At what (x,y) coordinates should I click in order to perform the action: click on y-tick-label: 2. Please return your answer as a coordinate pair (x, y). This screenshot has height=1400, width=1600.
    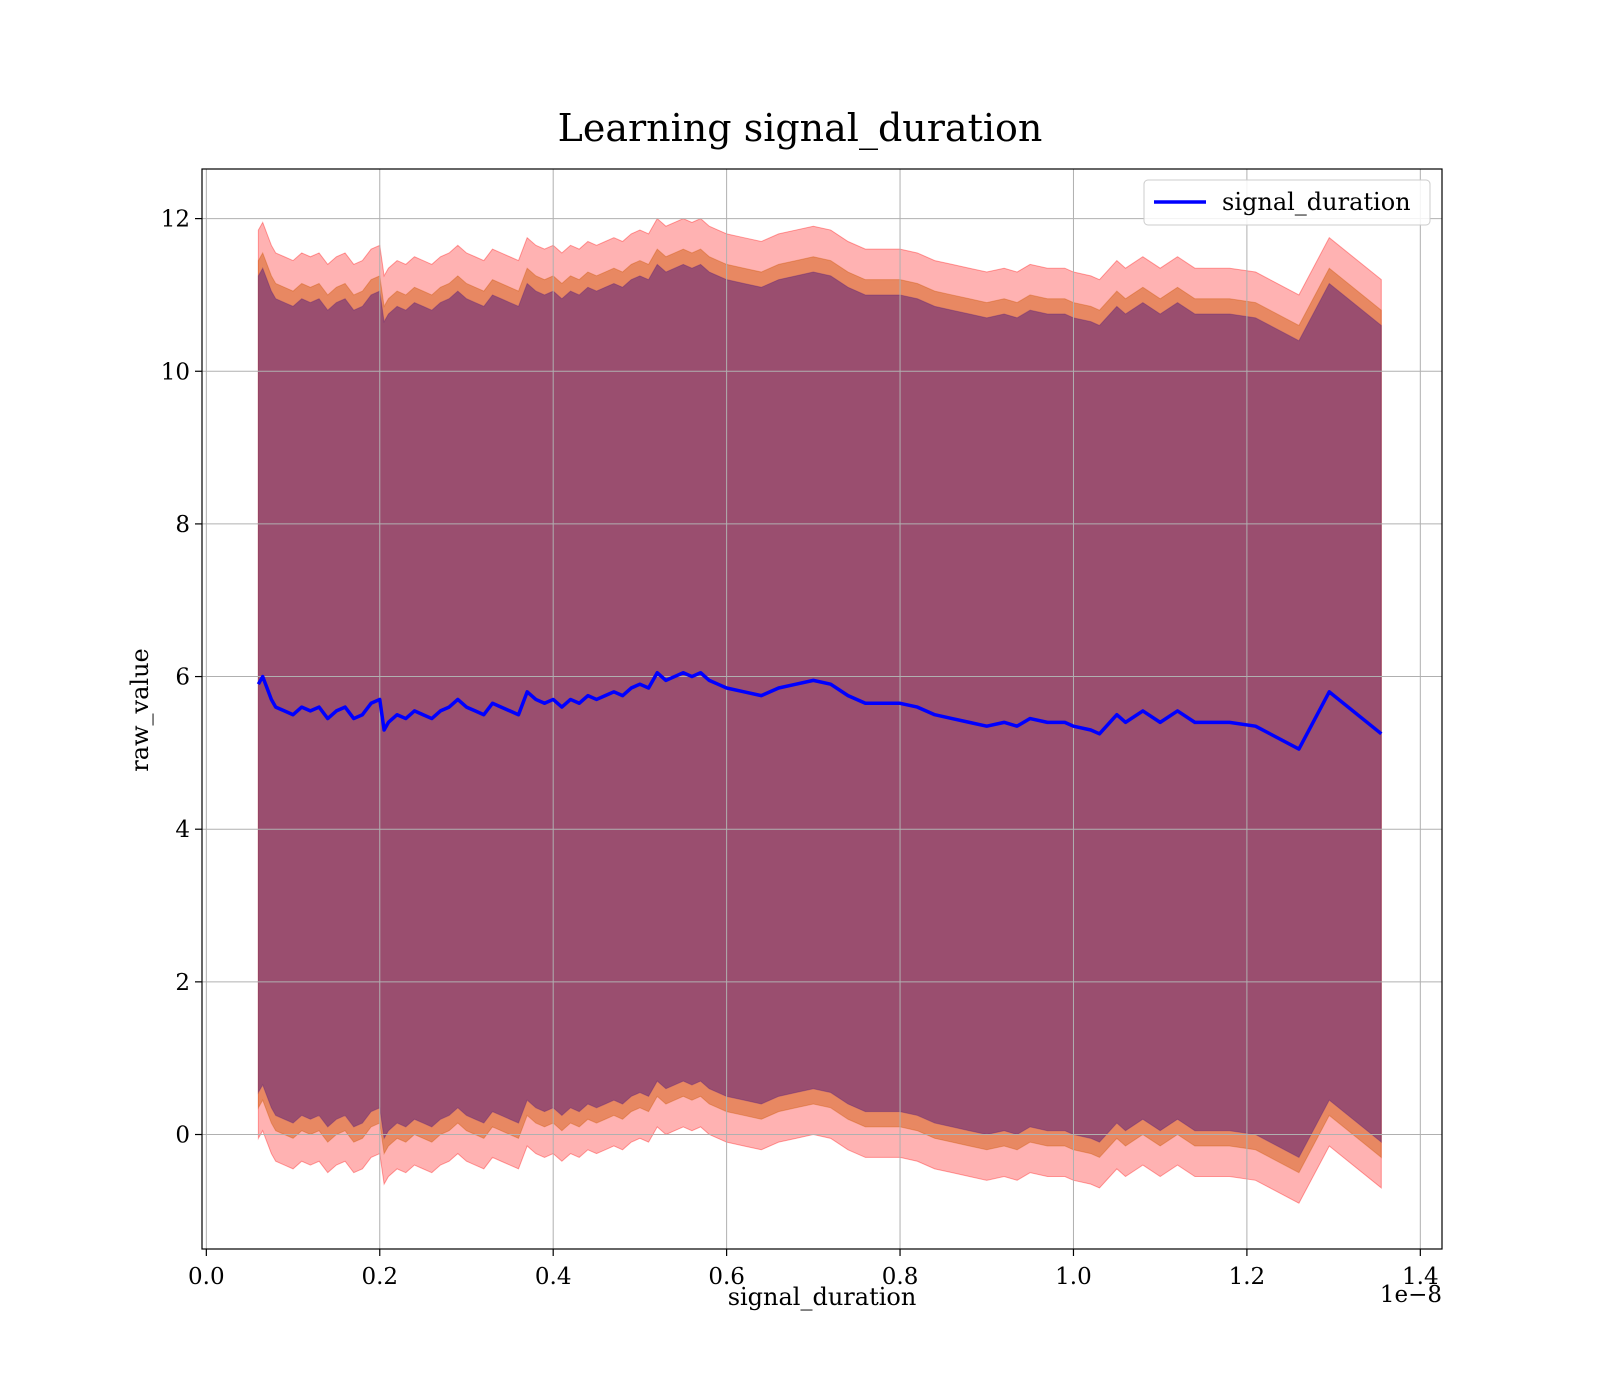
    Looking at the image, I should click on (182, 983).